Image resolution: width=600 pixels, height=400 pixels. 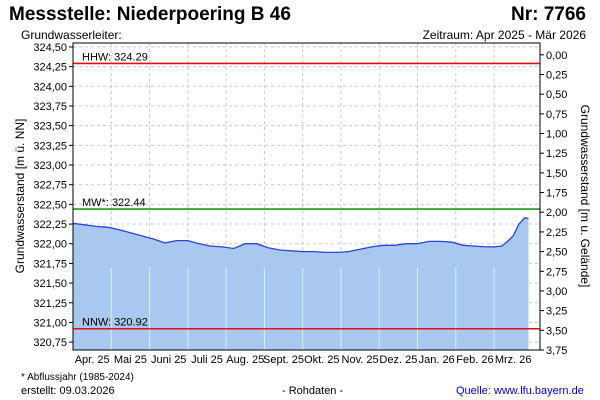 I want to click on y-axis-label: Grundwasserstand [m ü. NN], so click(x=20, y=196).